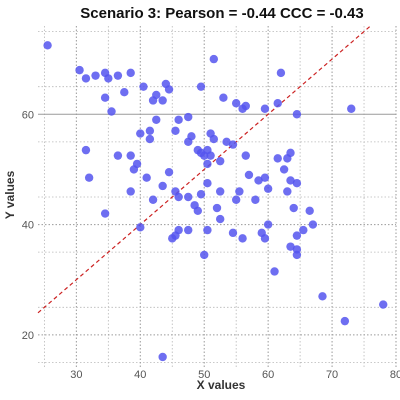 The image size is (400, 400). Describe the element at coordinates (140, 375) in the screenshot. I see `x-tick-label: 40` at that location.